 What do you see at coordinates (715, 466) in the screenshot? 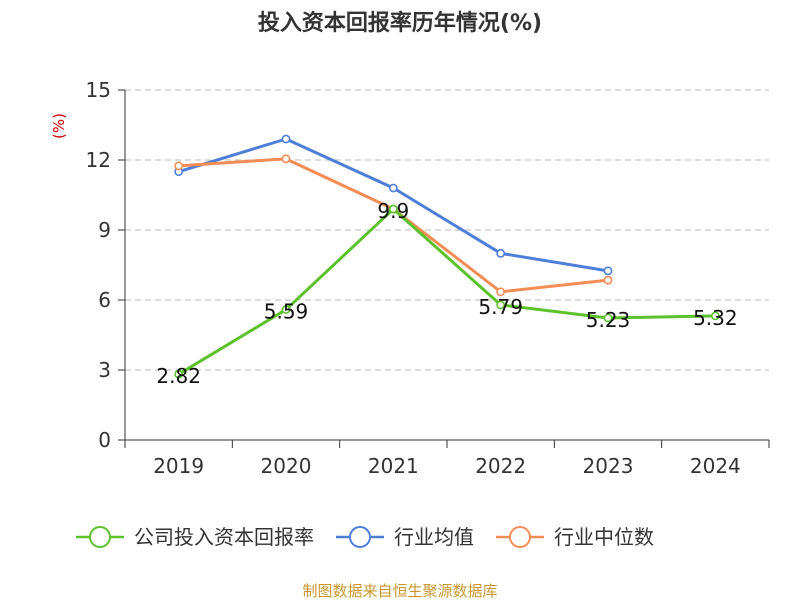
I see `x-tick-label: 2024` at bounding box center [715, 466].